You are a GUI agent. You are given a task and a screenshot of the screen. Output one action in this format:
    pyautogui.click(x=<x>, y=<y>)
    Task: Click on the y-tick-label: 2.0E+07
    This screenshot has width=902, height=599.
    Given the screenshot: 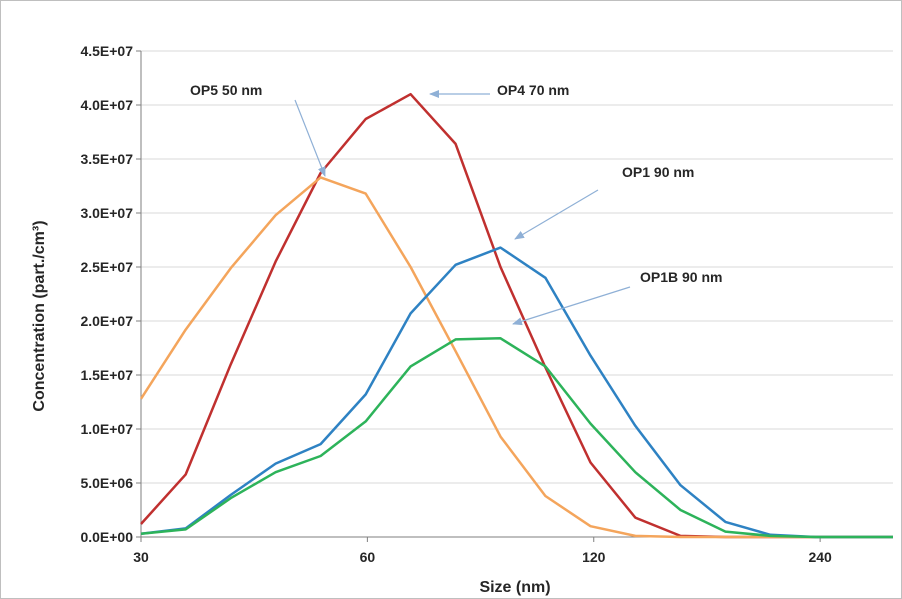 What is the action you would take?
    pyautogui.click(x=106, y=321)
    